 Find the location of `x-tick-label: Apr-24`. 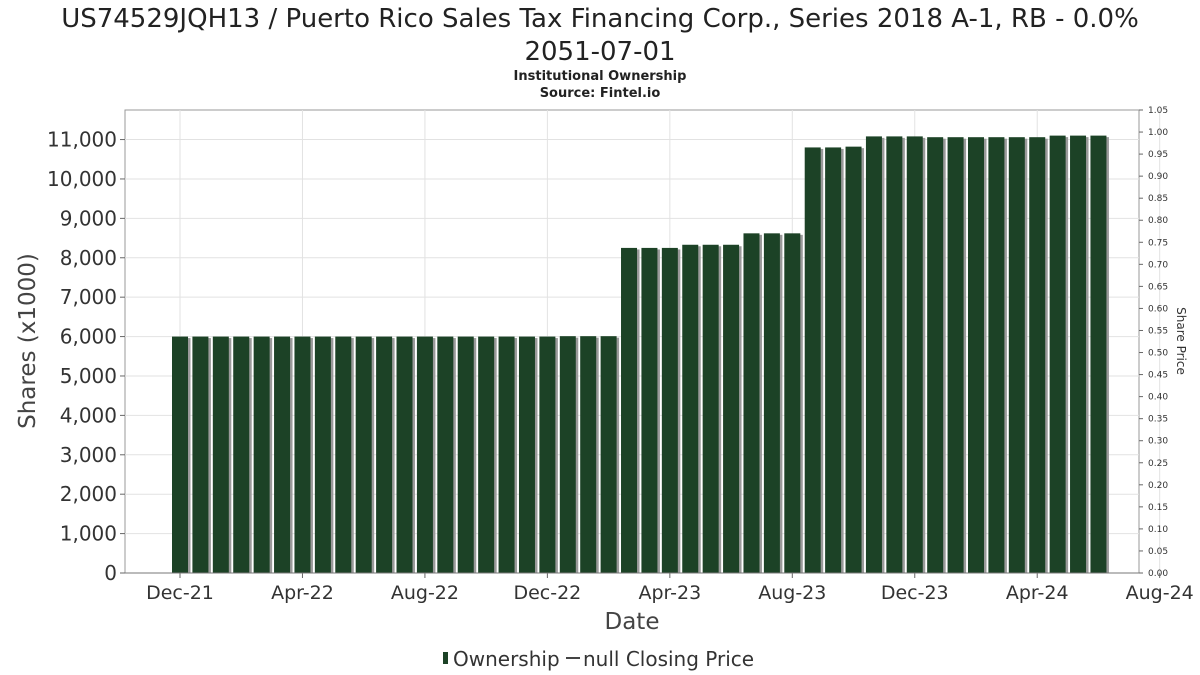

x-tick-label: Apr-24 is located at coordinates (1037, 593).